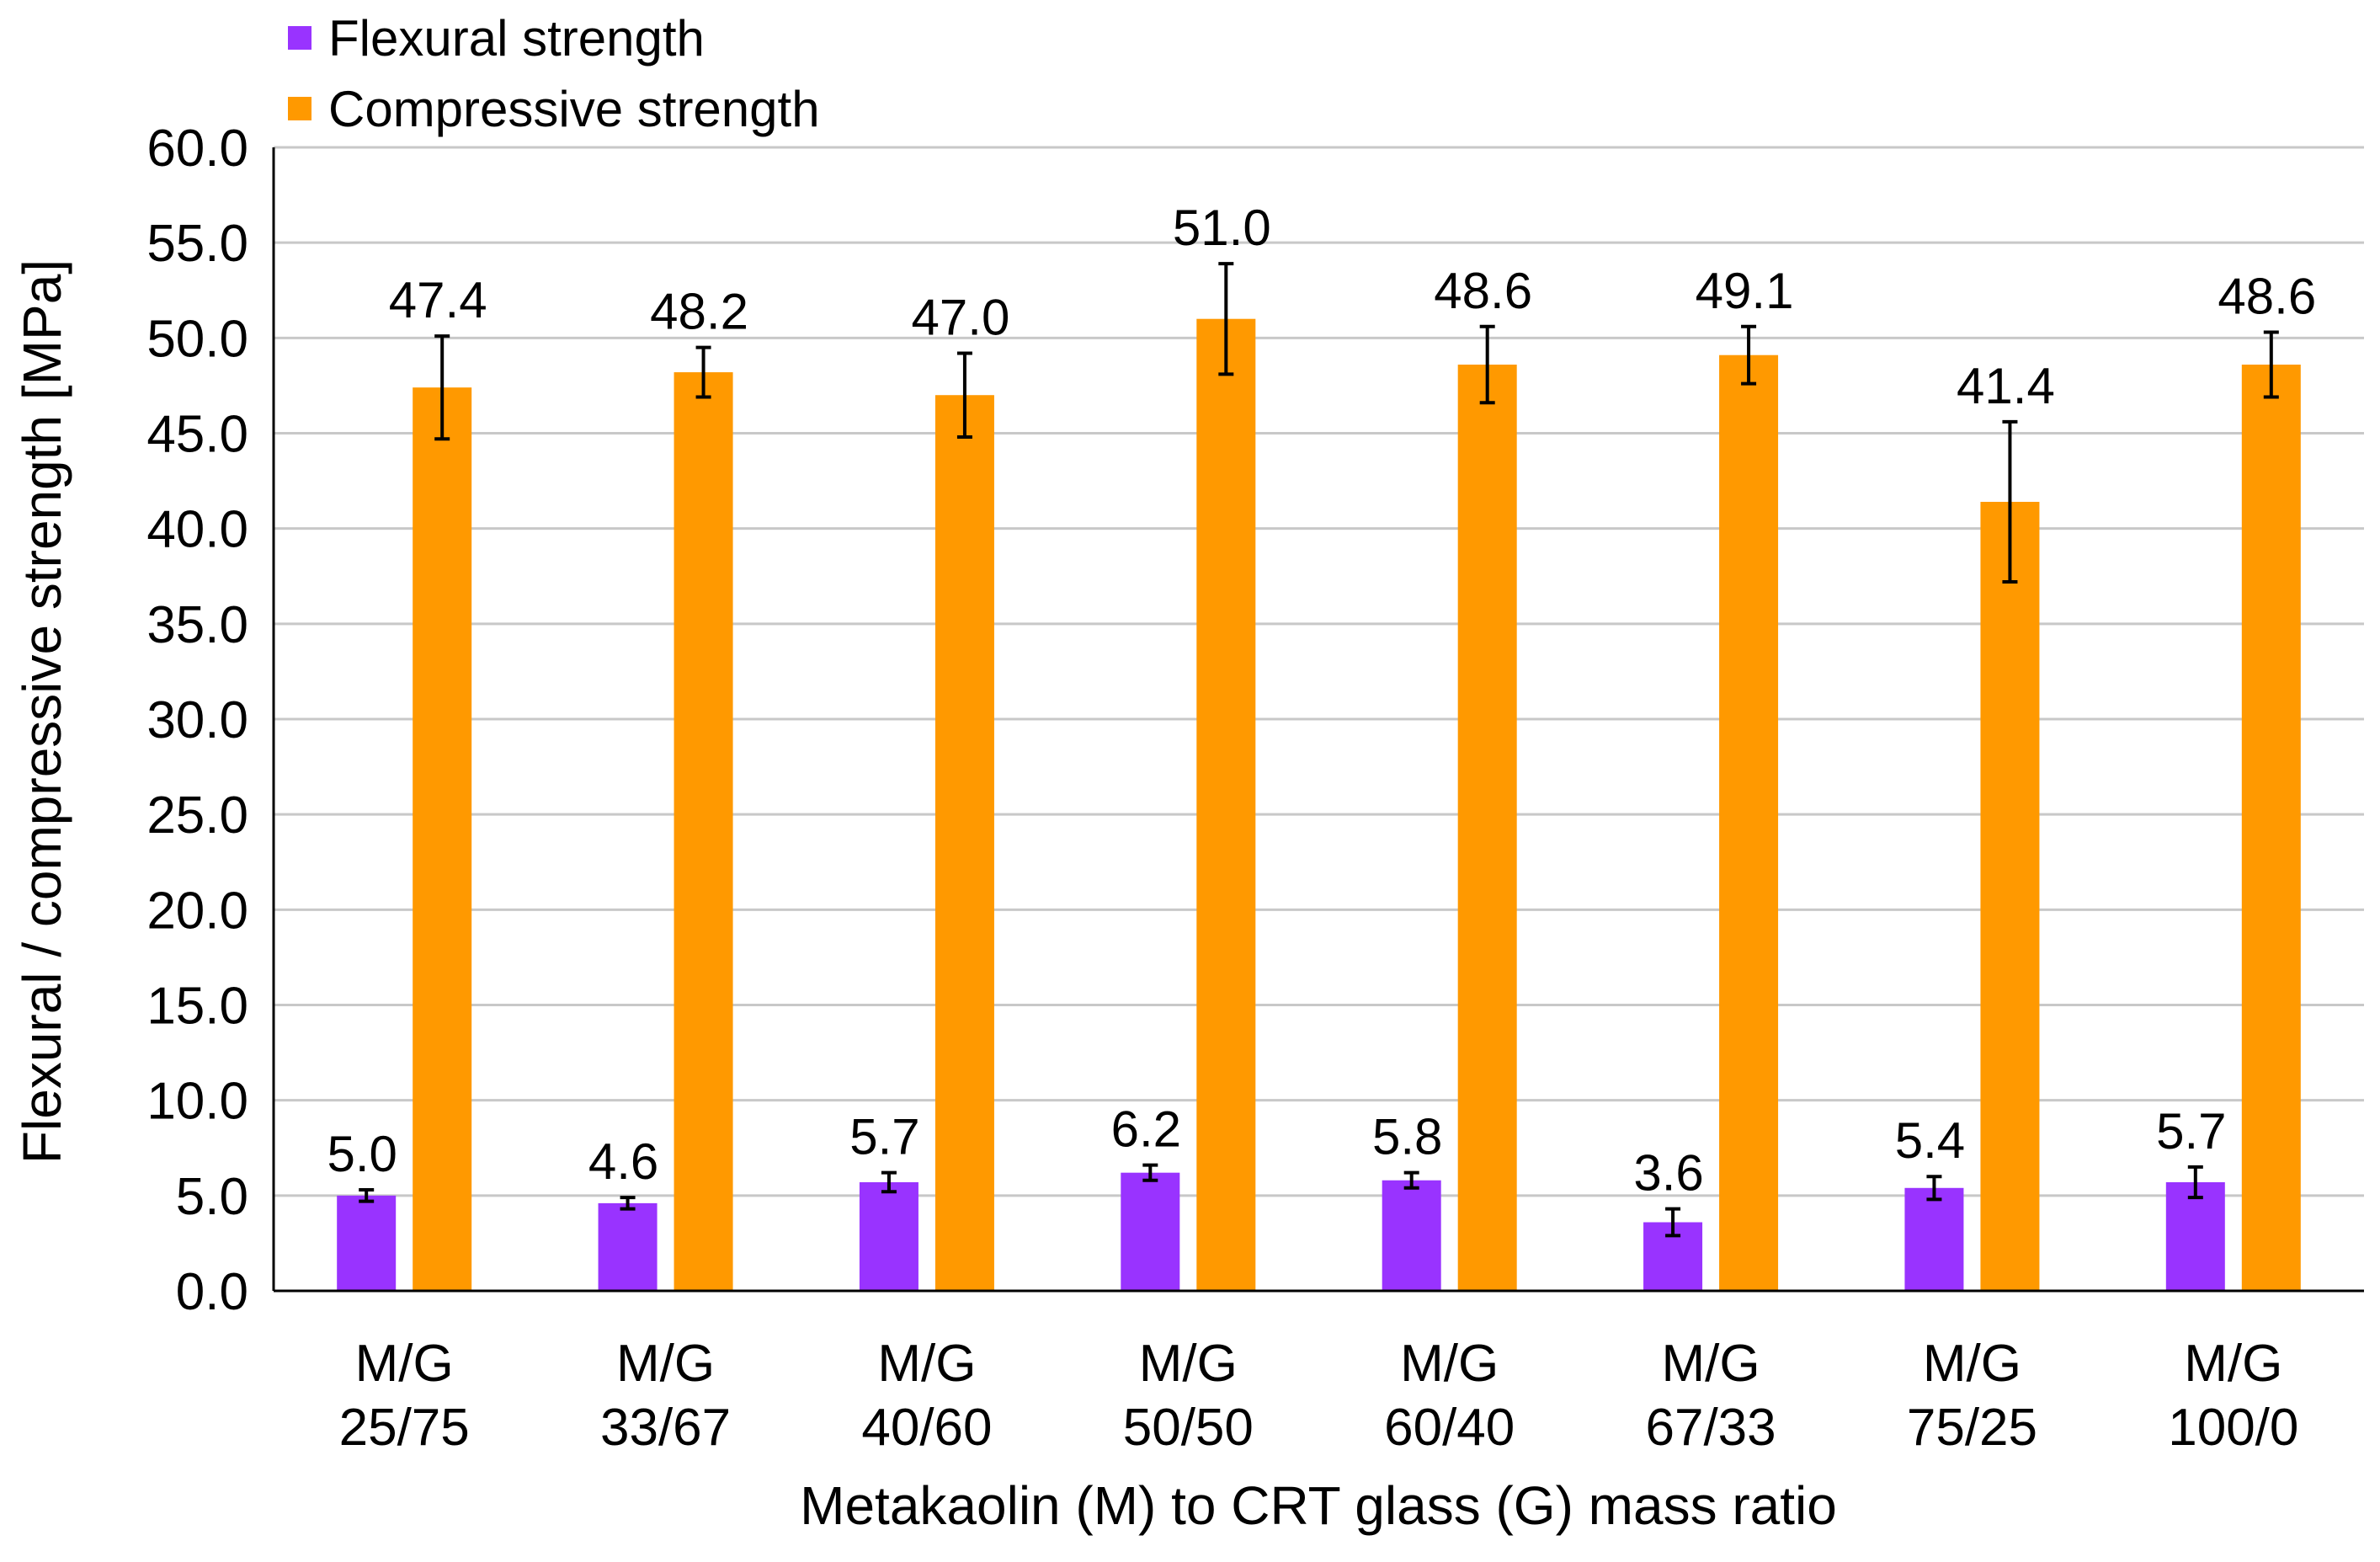  What do you see at coordinates (961, 317) in the screenshot?
I see `compressive-value-label: 47.0` at bounding box center [961, 317].